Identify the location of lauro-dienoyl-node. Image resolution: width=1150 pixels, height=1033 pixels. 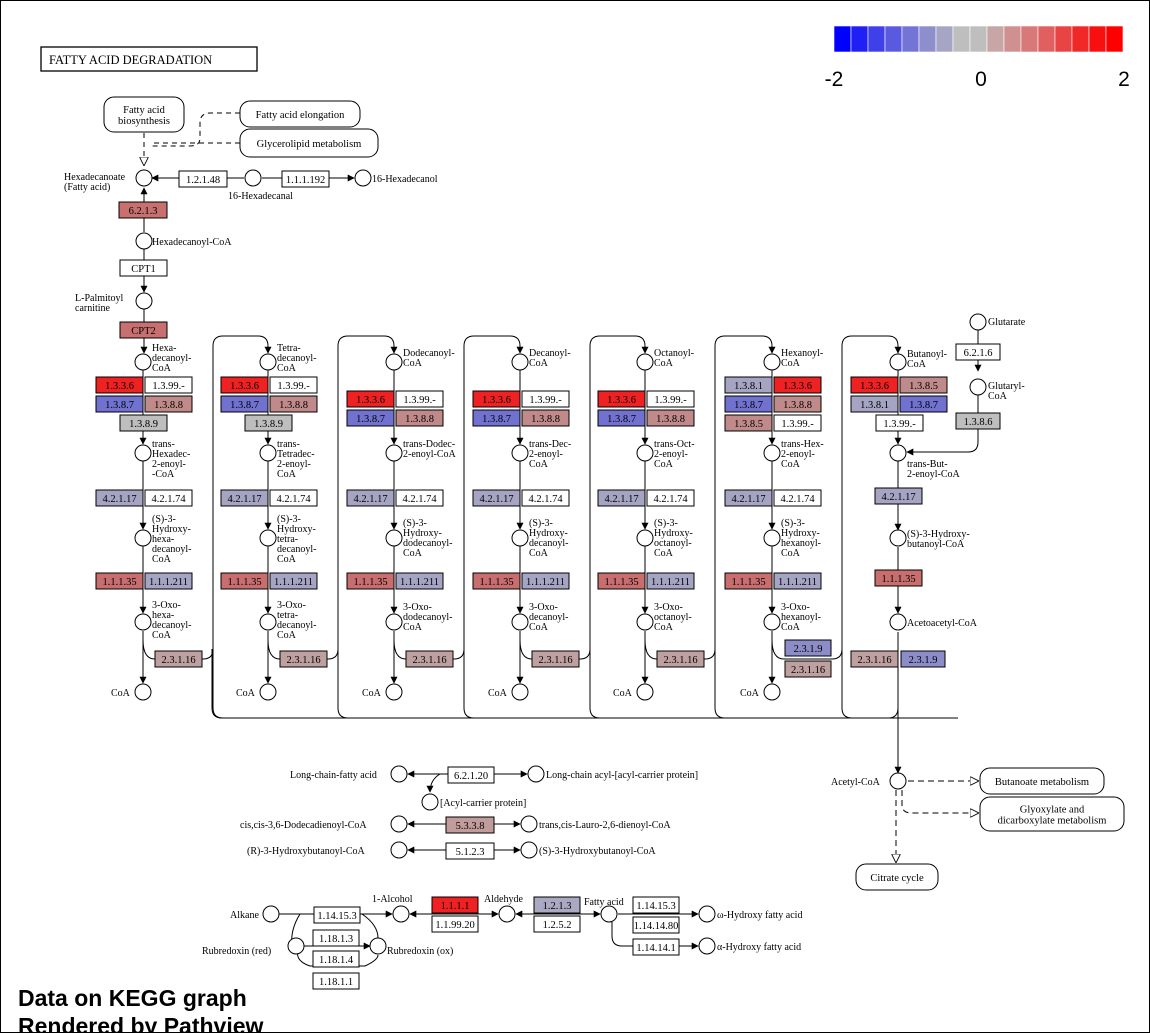
(529, 824).